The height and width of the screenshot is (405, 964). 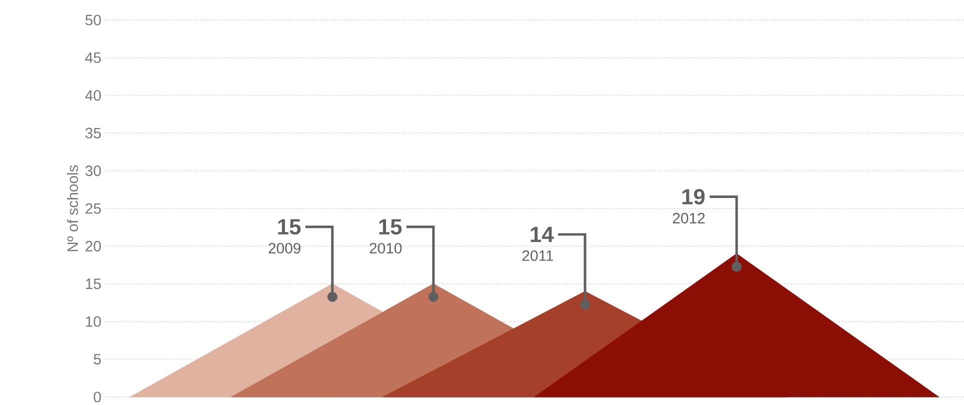 I want to click on y-tick-label: 40, so click(x=93, y=95).